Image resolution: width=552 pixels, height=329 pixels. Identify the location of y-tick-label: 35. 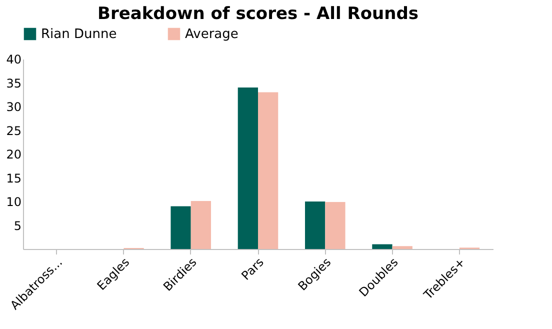
(14, 83).